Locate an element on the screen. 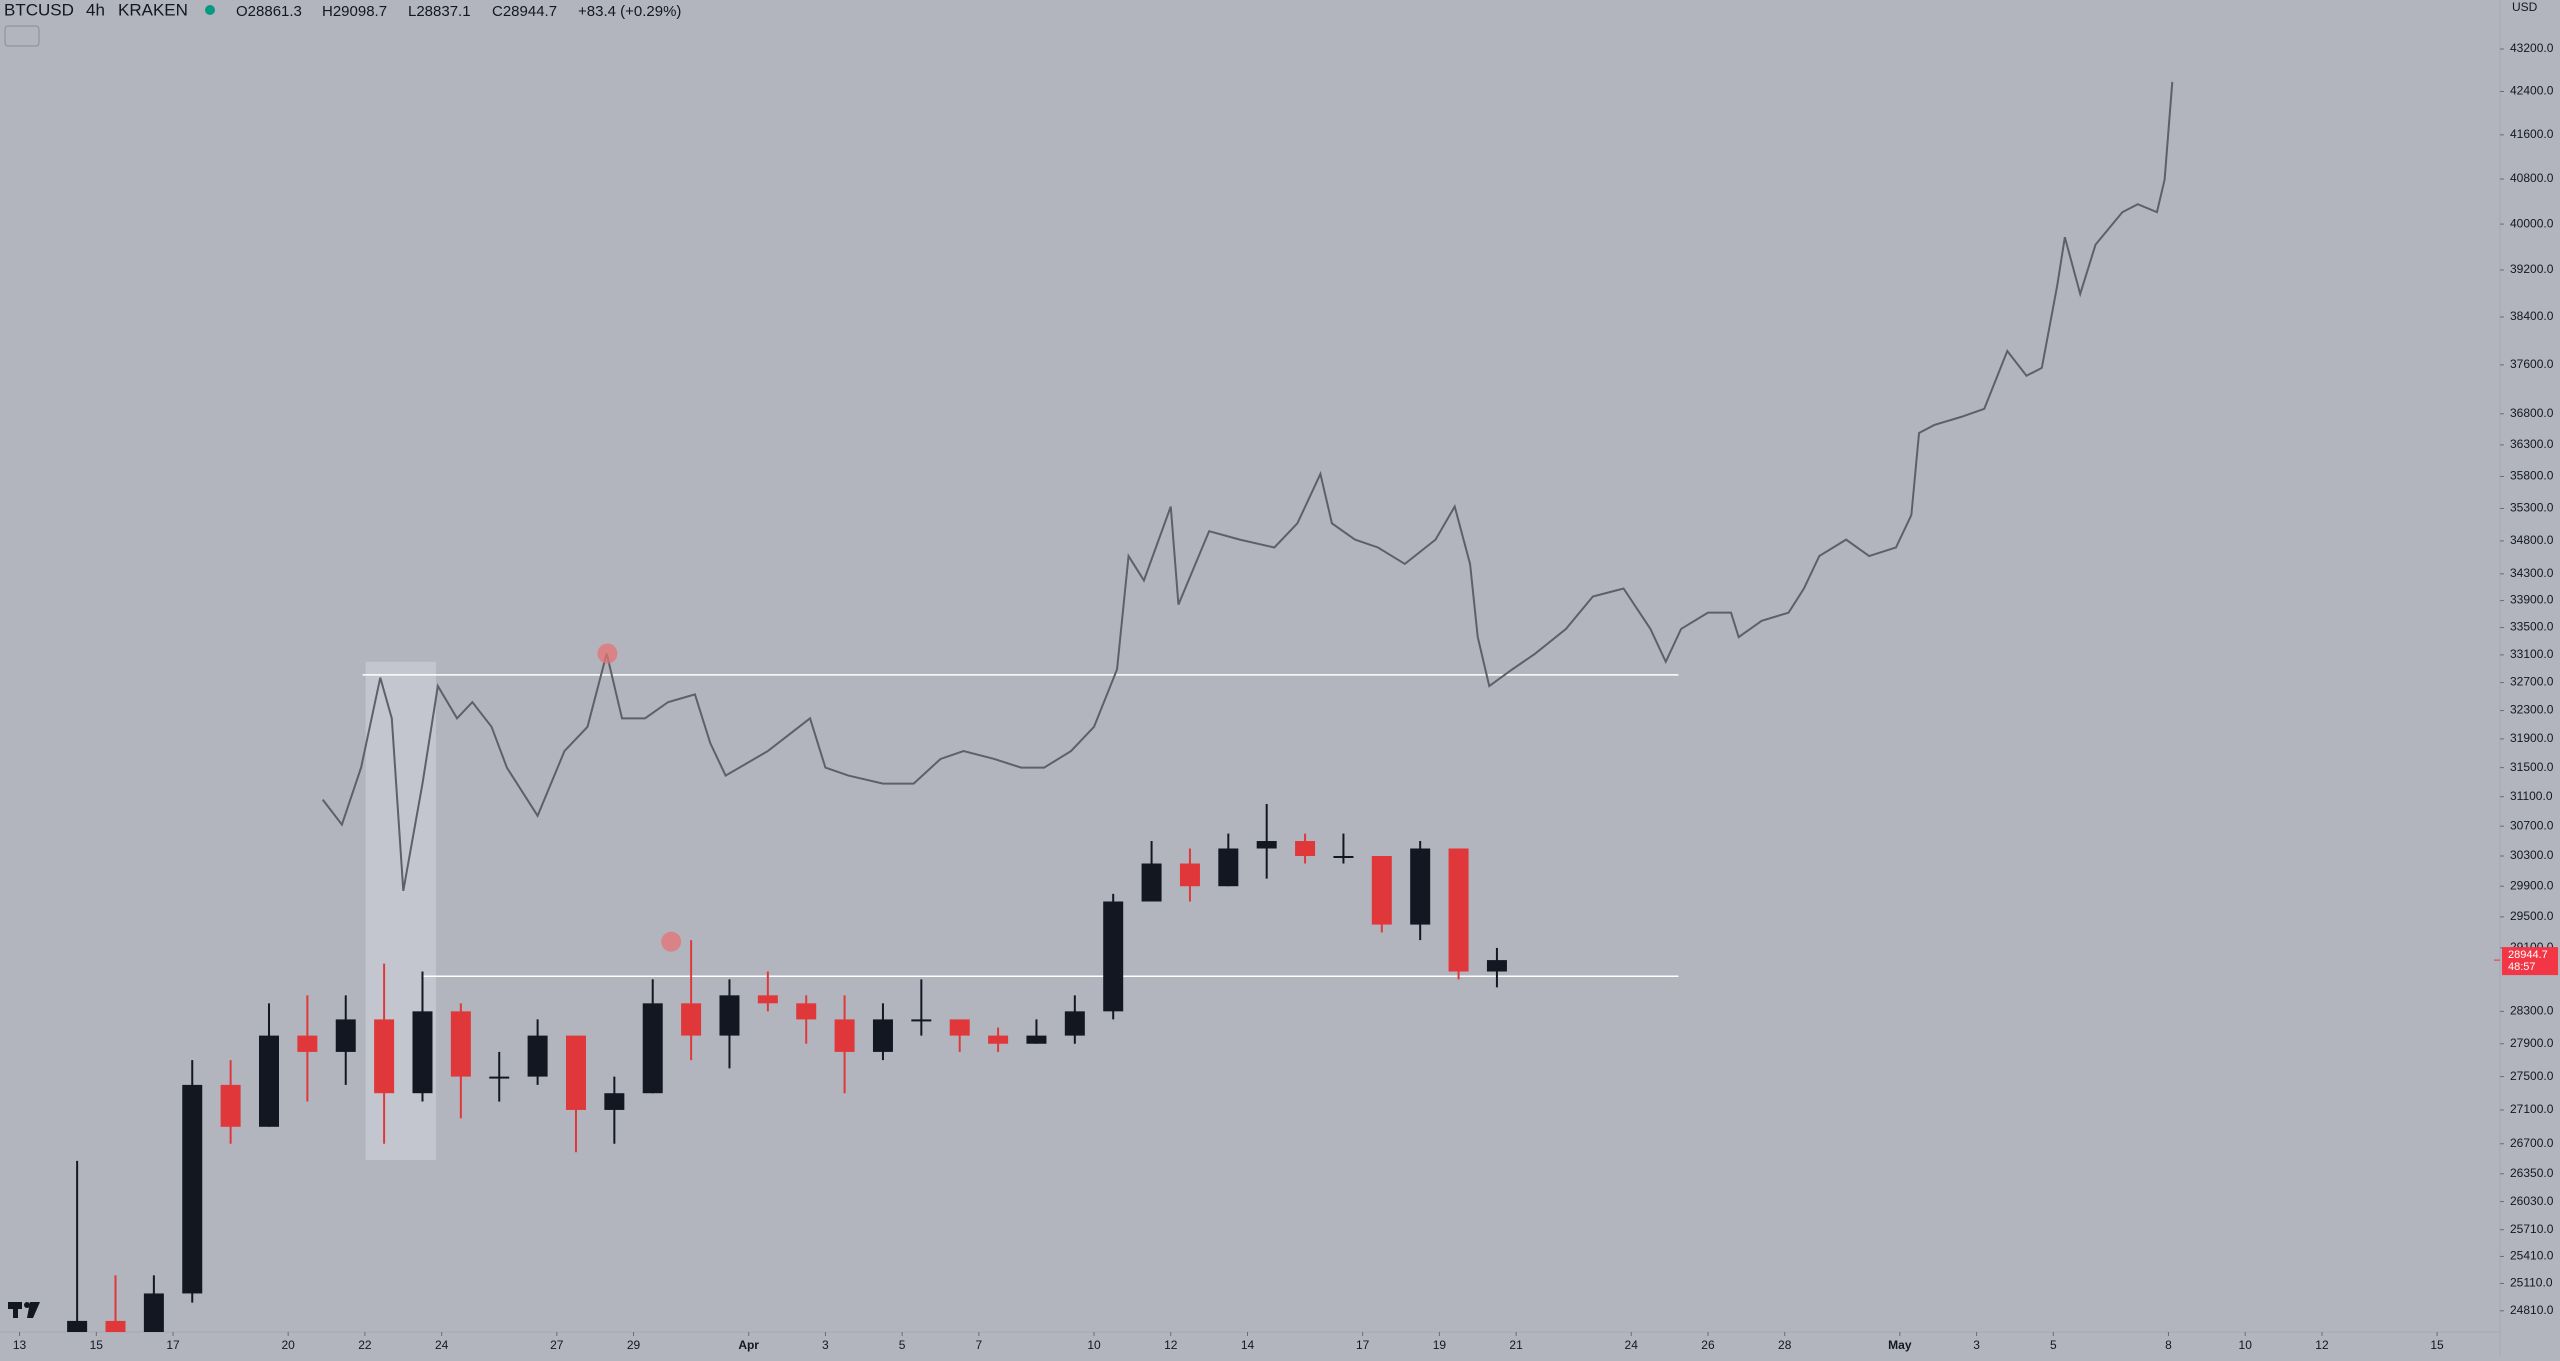 This screenshot has width=2560, height=1361. x-tick-label: May is located at coordinates (1900, 1345).